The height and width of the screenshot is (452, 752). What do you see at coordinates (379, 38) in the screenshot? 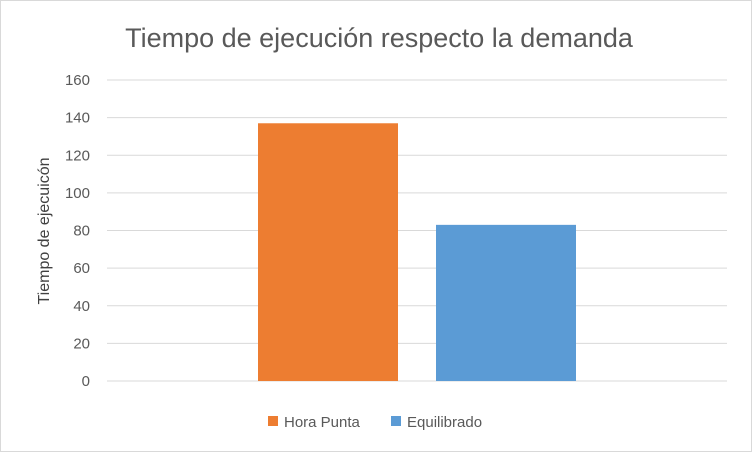
I see `chart-title: Tiempo de ejecución respecto la demanda` at bounding box center [379, 38].